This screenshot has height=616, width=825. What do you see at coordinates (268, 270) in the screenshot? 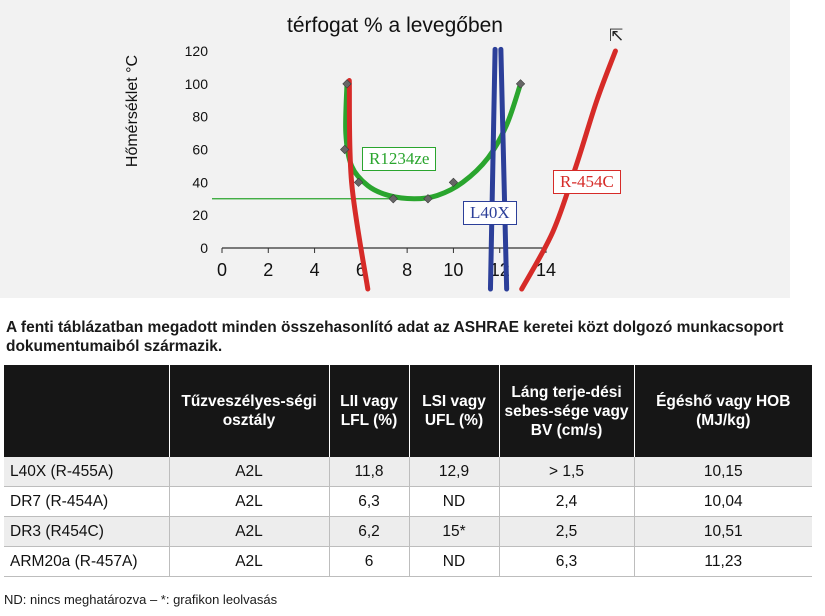
I see `x-tick-label: 2` at bounding box center [268, 270].